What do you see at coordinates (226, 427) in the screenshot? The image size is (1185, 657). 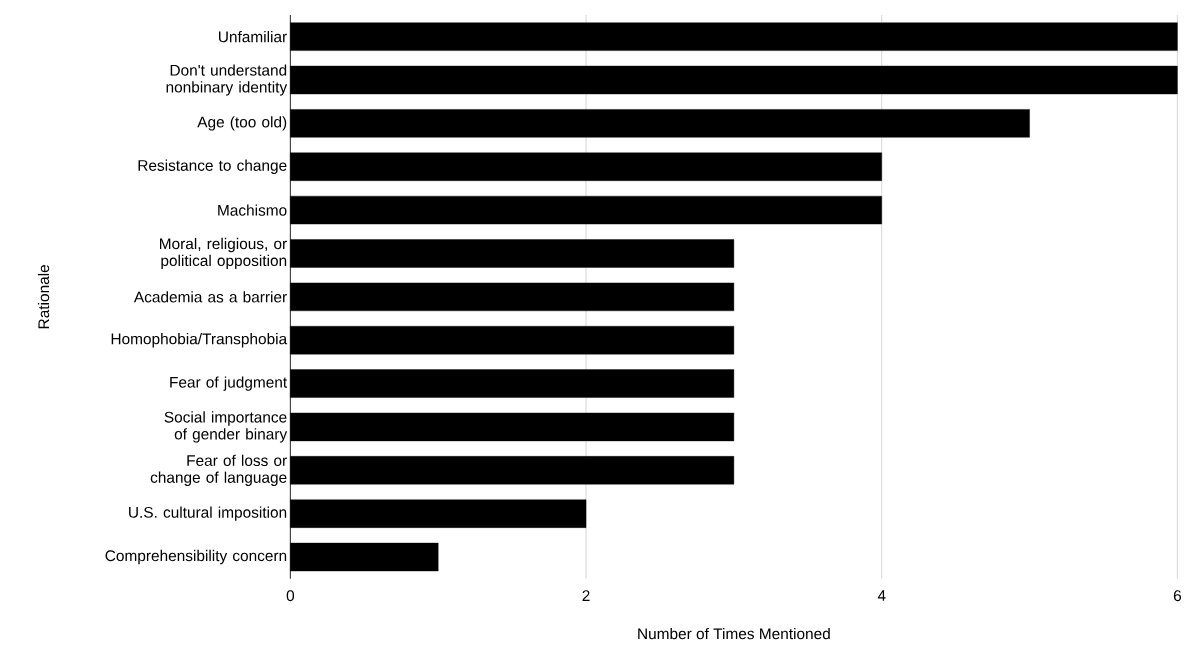 I see `y-tick-label: Social importance of gender binary` at bounding box center [226, 427].